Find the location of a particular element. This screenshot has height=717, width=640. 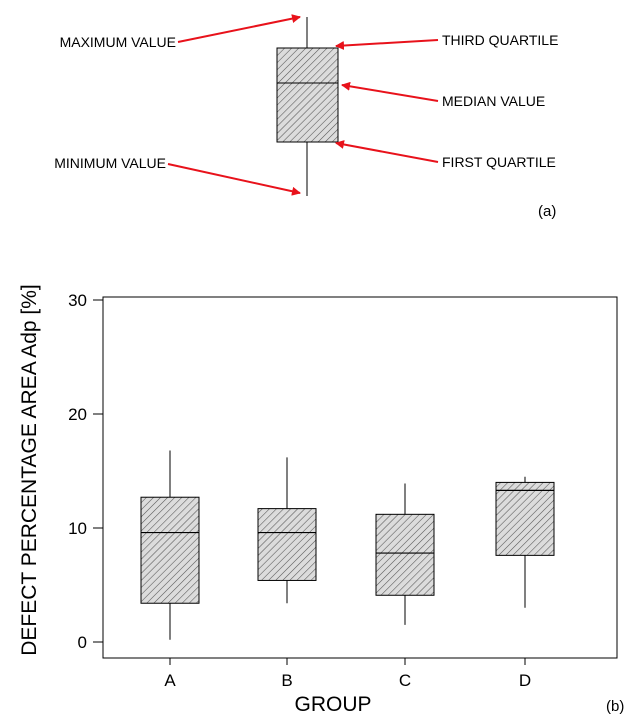

arrow-q1 is located at coordinates (387, 151).